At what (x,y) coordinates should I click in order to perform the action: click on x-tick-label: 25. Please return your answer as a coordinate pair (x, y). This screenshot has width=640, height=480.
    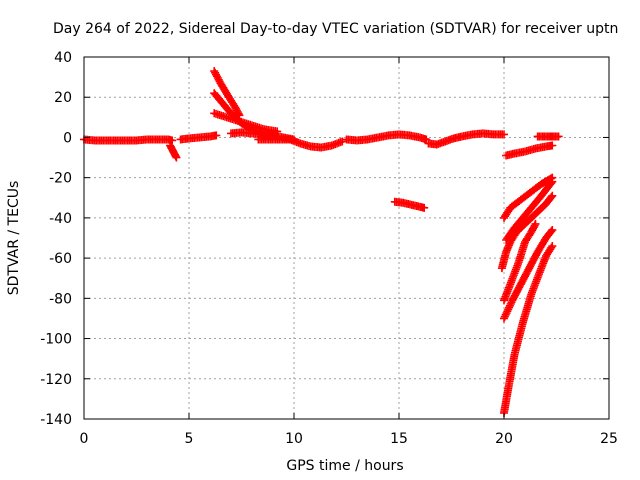
    Looking at the image, I should click on (609, 439).